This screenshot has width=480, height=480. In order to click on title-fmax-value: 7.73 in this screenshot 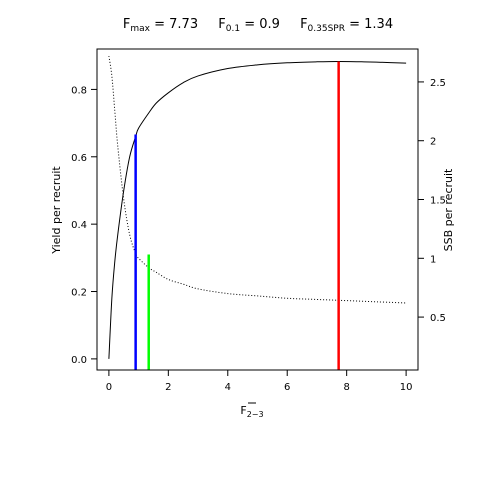, I will do `click(183, 24)`.